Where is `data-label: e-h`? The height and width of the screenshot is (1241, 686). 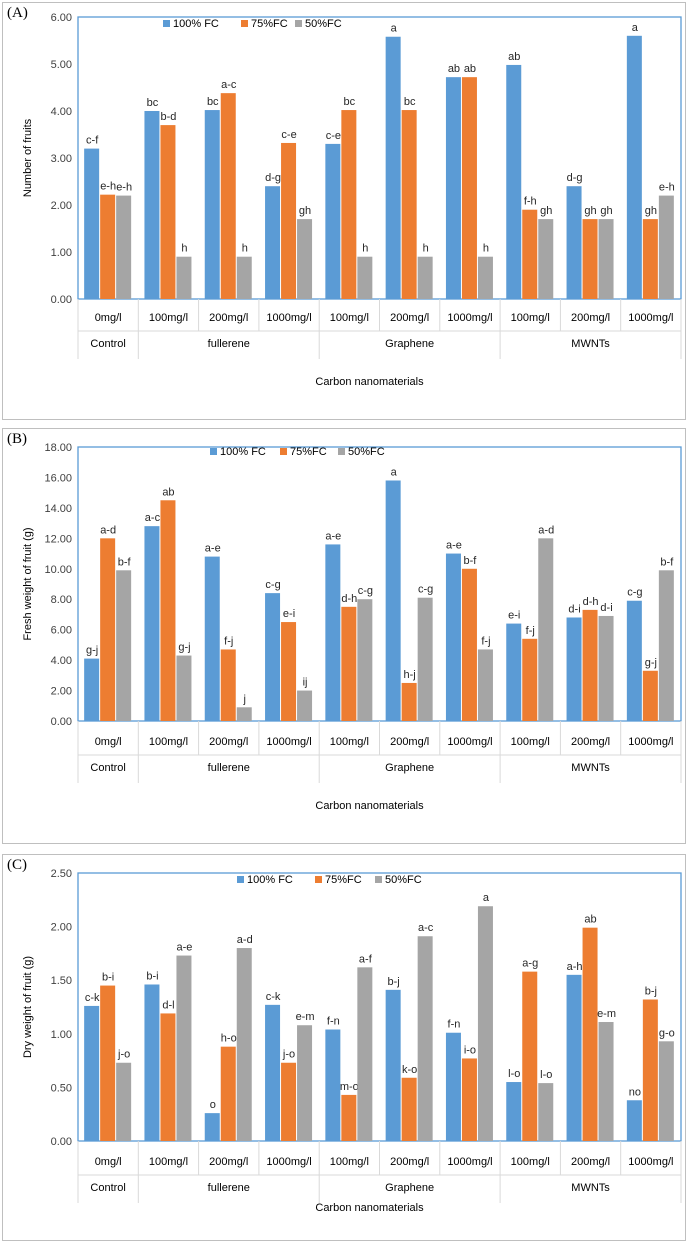
data-label: e-h is located at coordinates (124, 188).